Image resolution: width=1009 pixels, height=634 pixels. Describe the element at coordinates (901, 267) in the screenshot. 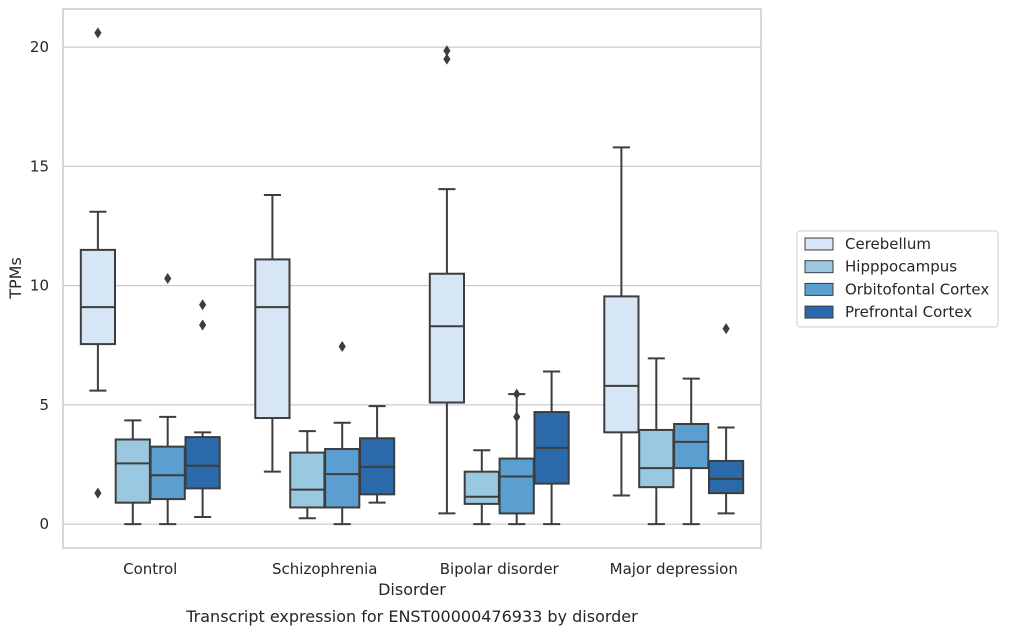

I see `legend-label: Hipppocampus` at that location.